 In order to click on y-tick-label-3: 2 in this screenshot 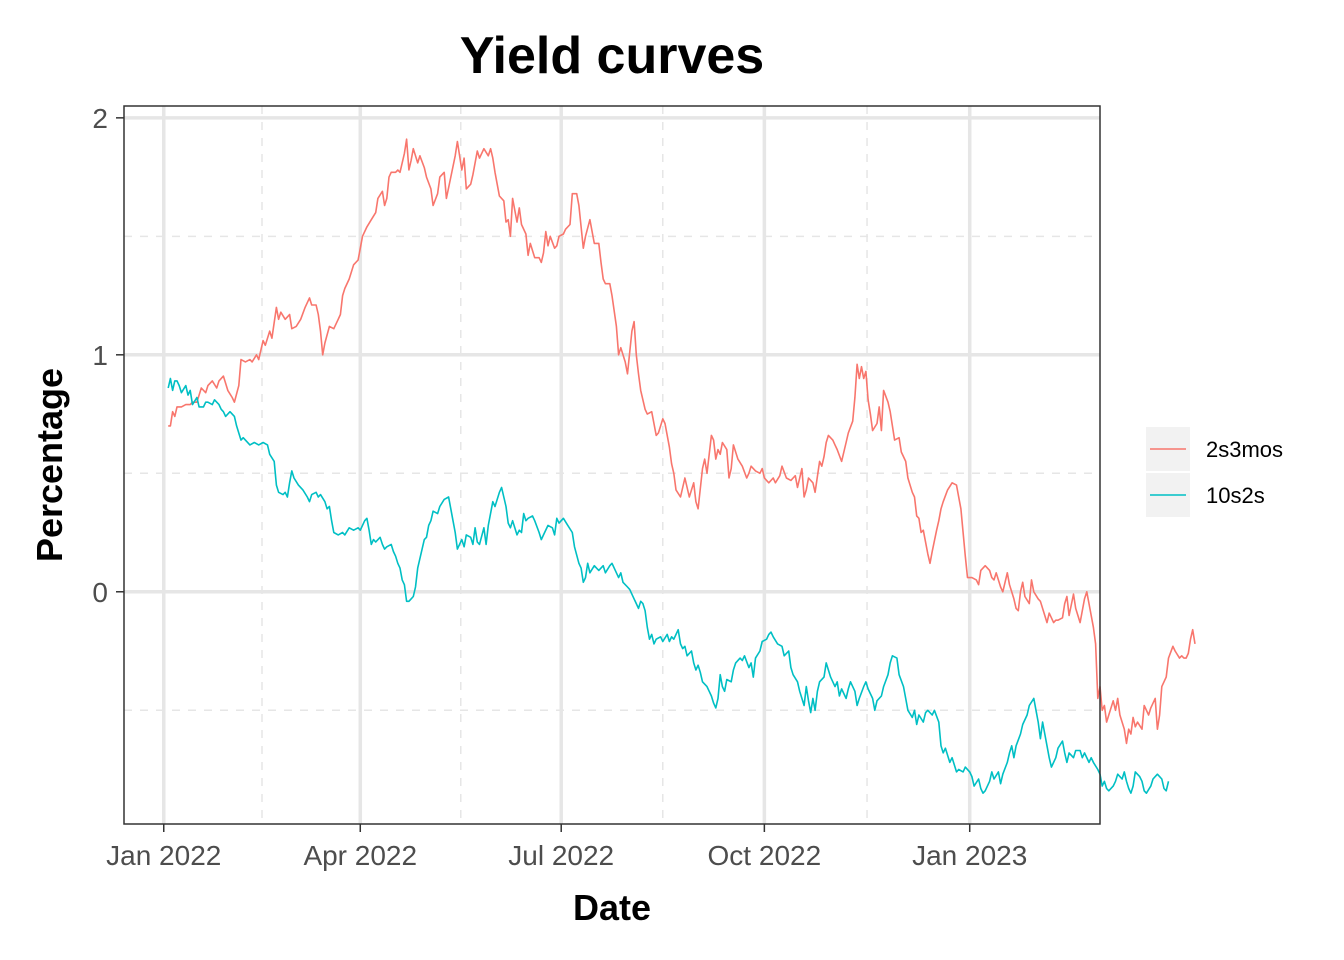, I will do `click(100, 118)`.